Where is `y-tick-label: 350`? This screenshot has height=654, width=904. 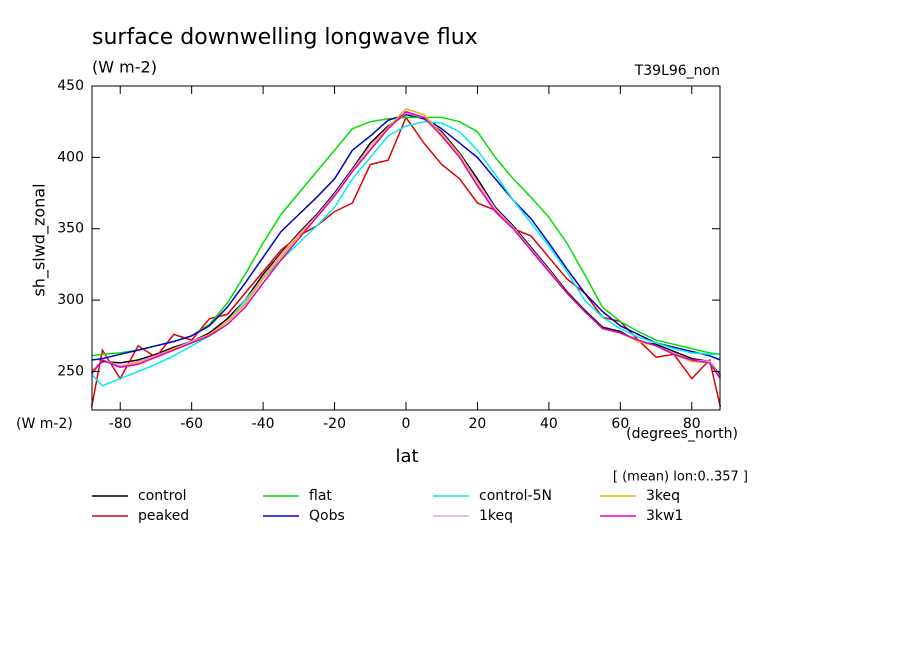 y-tick-label: 350 is located at coordinates (70, 229).